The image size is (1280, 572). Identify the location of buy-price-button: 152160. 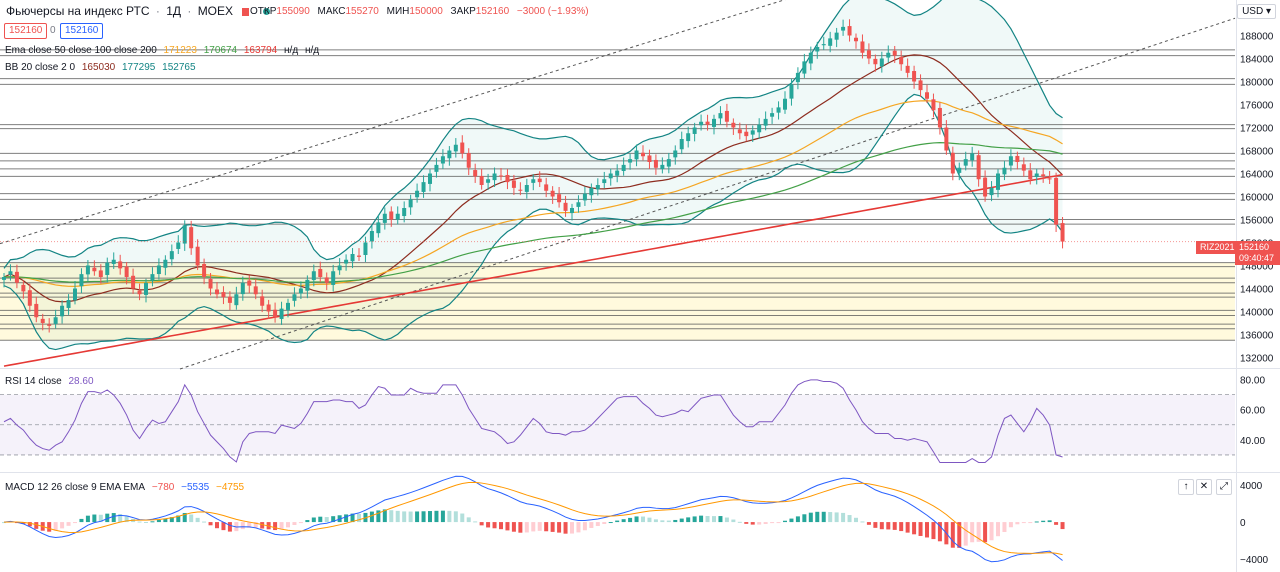
(82, 31).